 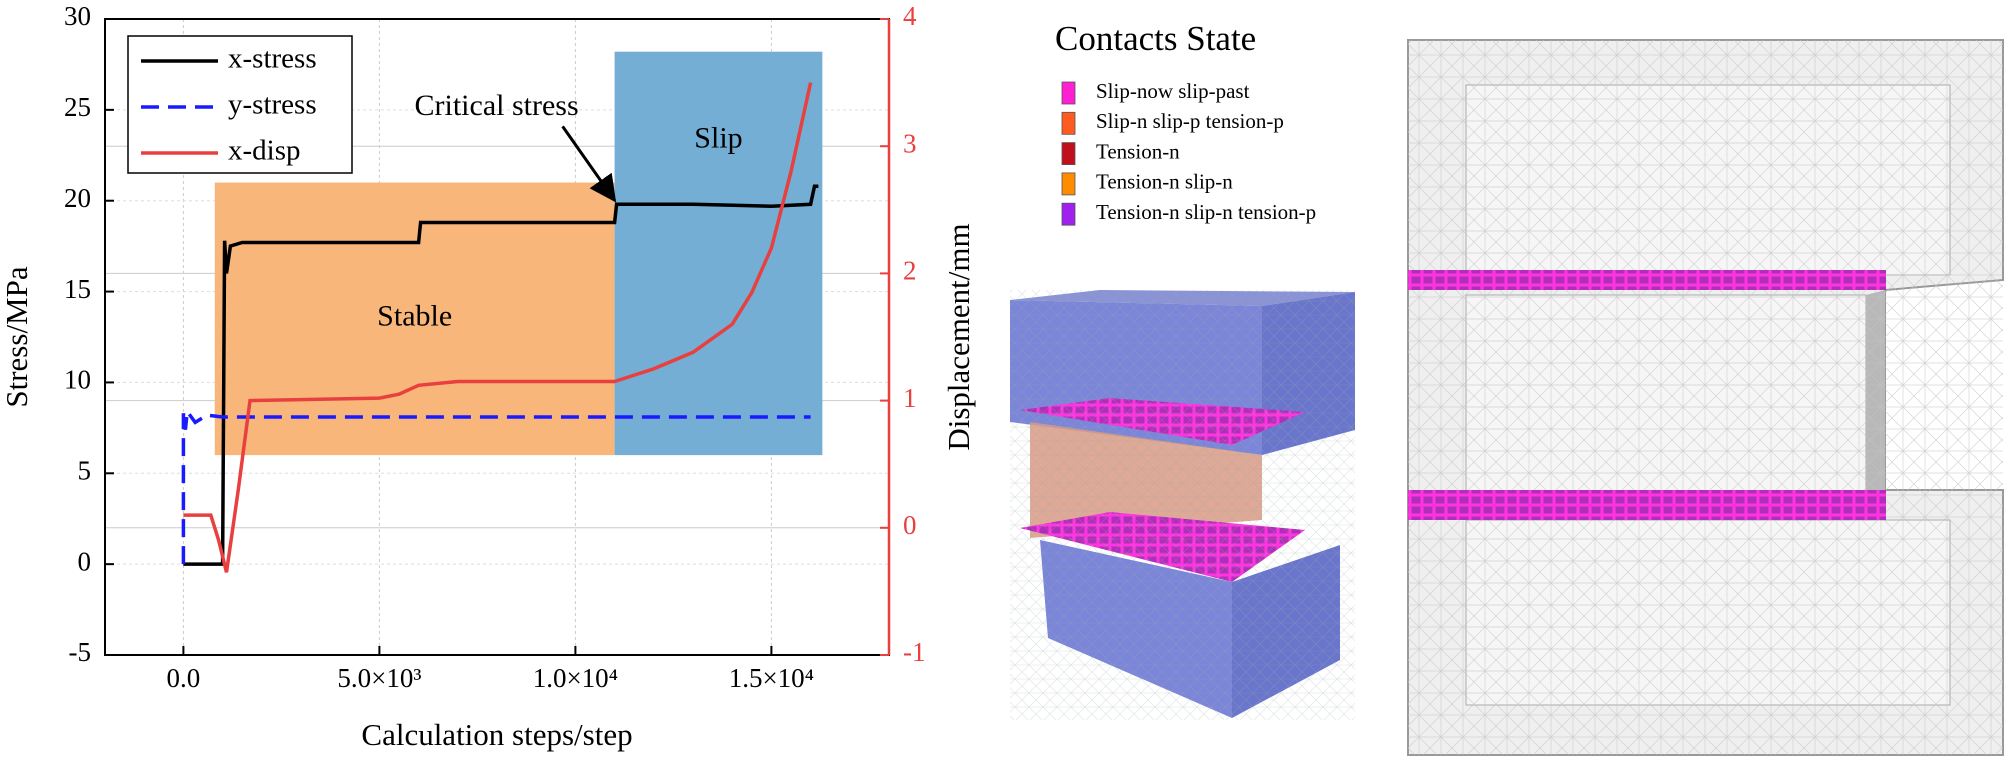 I want to click on legend-label: x-stress, so click(x=272, y=59).